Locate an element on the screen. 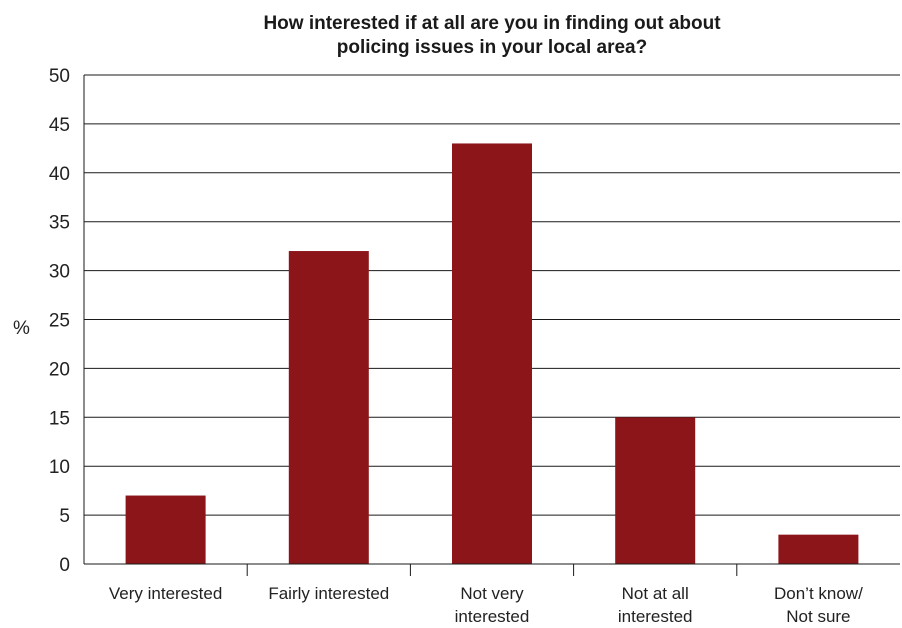 The width and height of the screenshot is (902, 628). y-axis-label: % is located at coordinates (21, 328).